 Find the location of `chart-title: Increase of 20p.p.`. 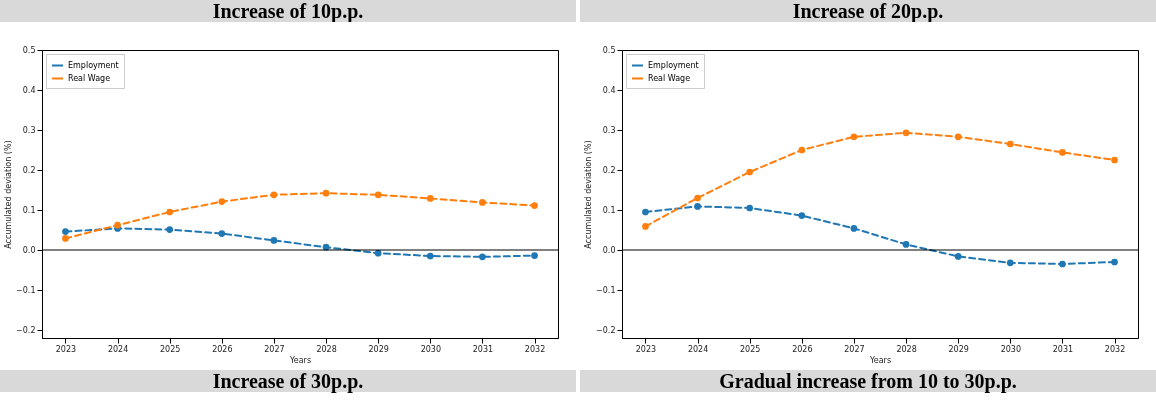

chart-title: Increase of 20p.p. is located at coordinates (868, 11).